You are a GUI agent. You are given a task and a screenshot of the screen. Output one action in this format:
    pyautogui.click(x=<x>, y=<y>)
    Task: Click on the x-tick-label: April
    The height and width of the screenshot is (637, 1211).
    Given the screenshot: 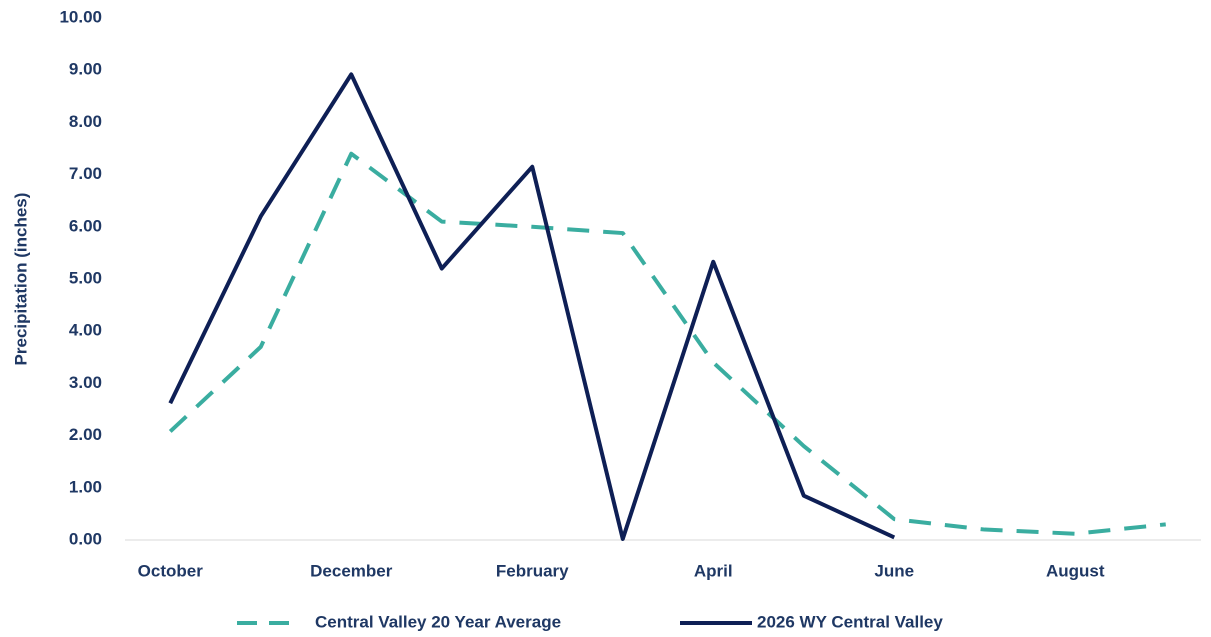 What is the action you would take?
    pyautogui.click(x=713, y=570)
    